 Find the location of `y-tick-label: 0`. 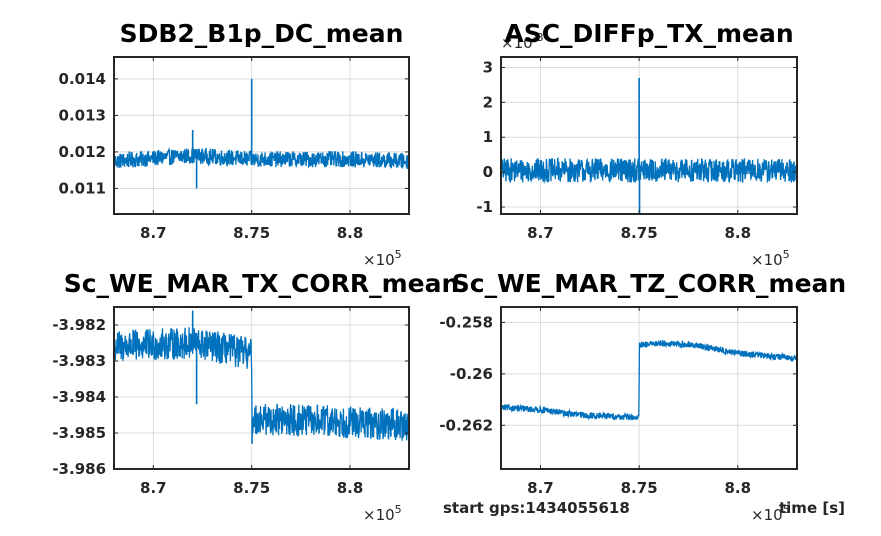

y-tick-label: 0 is located at coordinates (488, 172).